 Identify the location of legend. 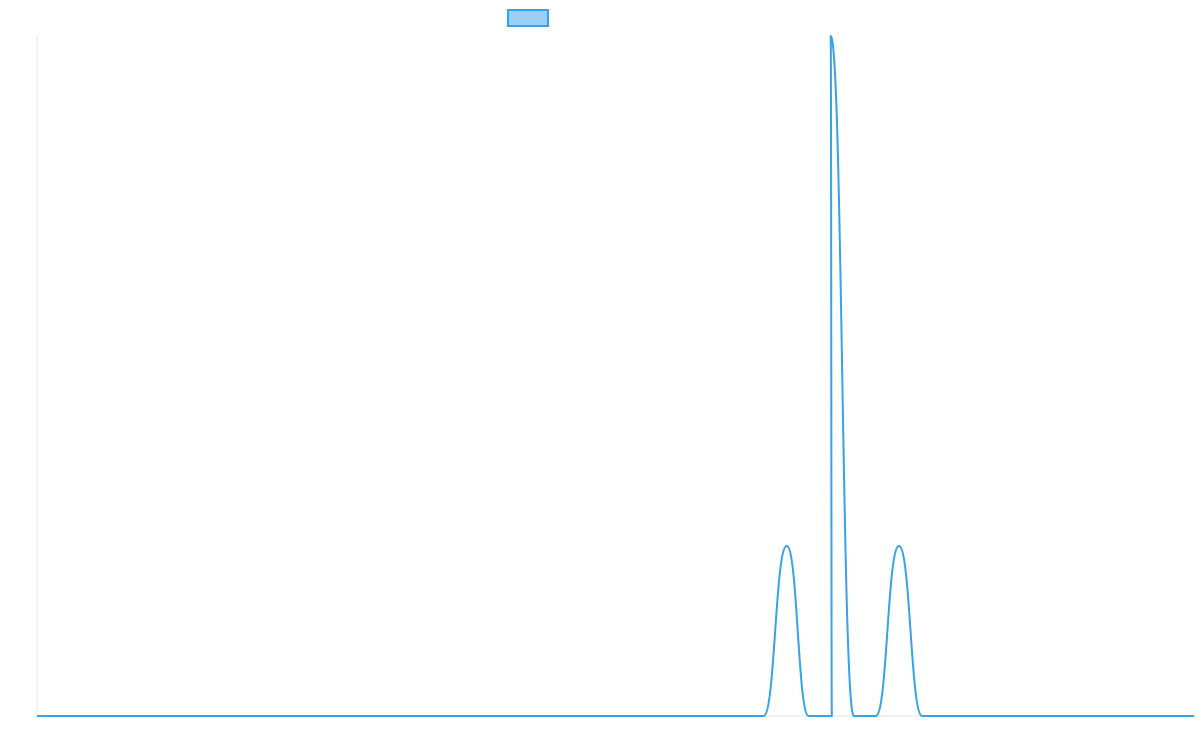
(528, 18).